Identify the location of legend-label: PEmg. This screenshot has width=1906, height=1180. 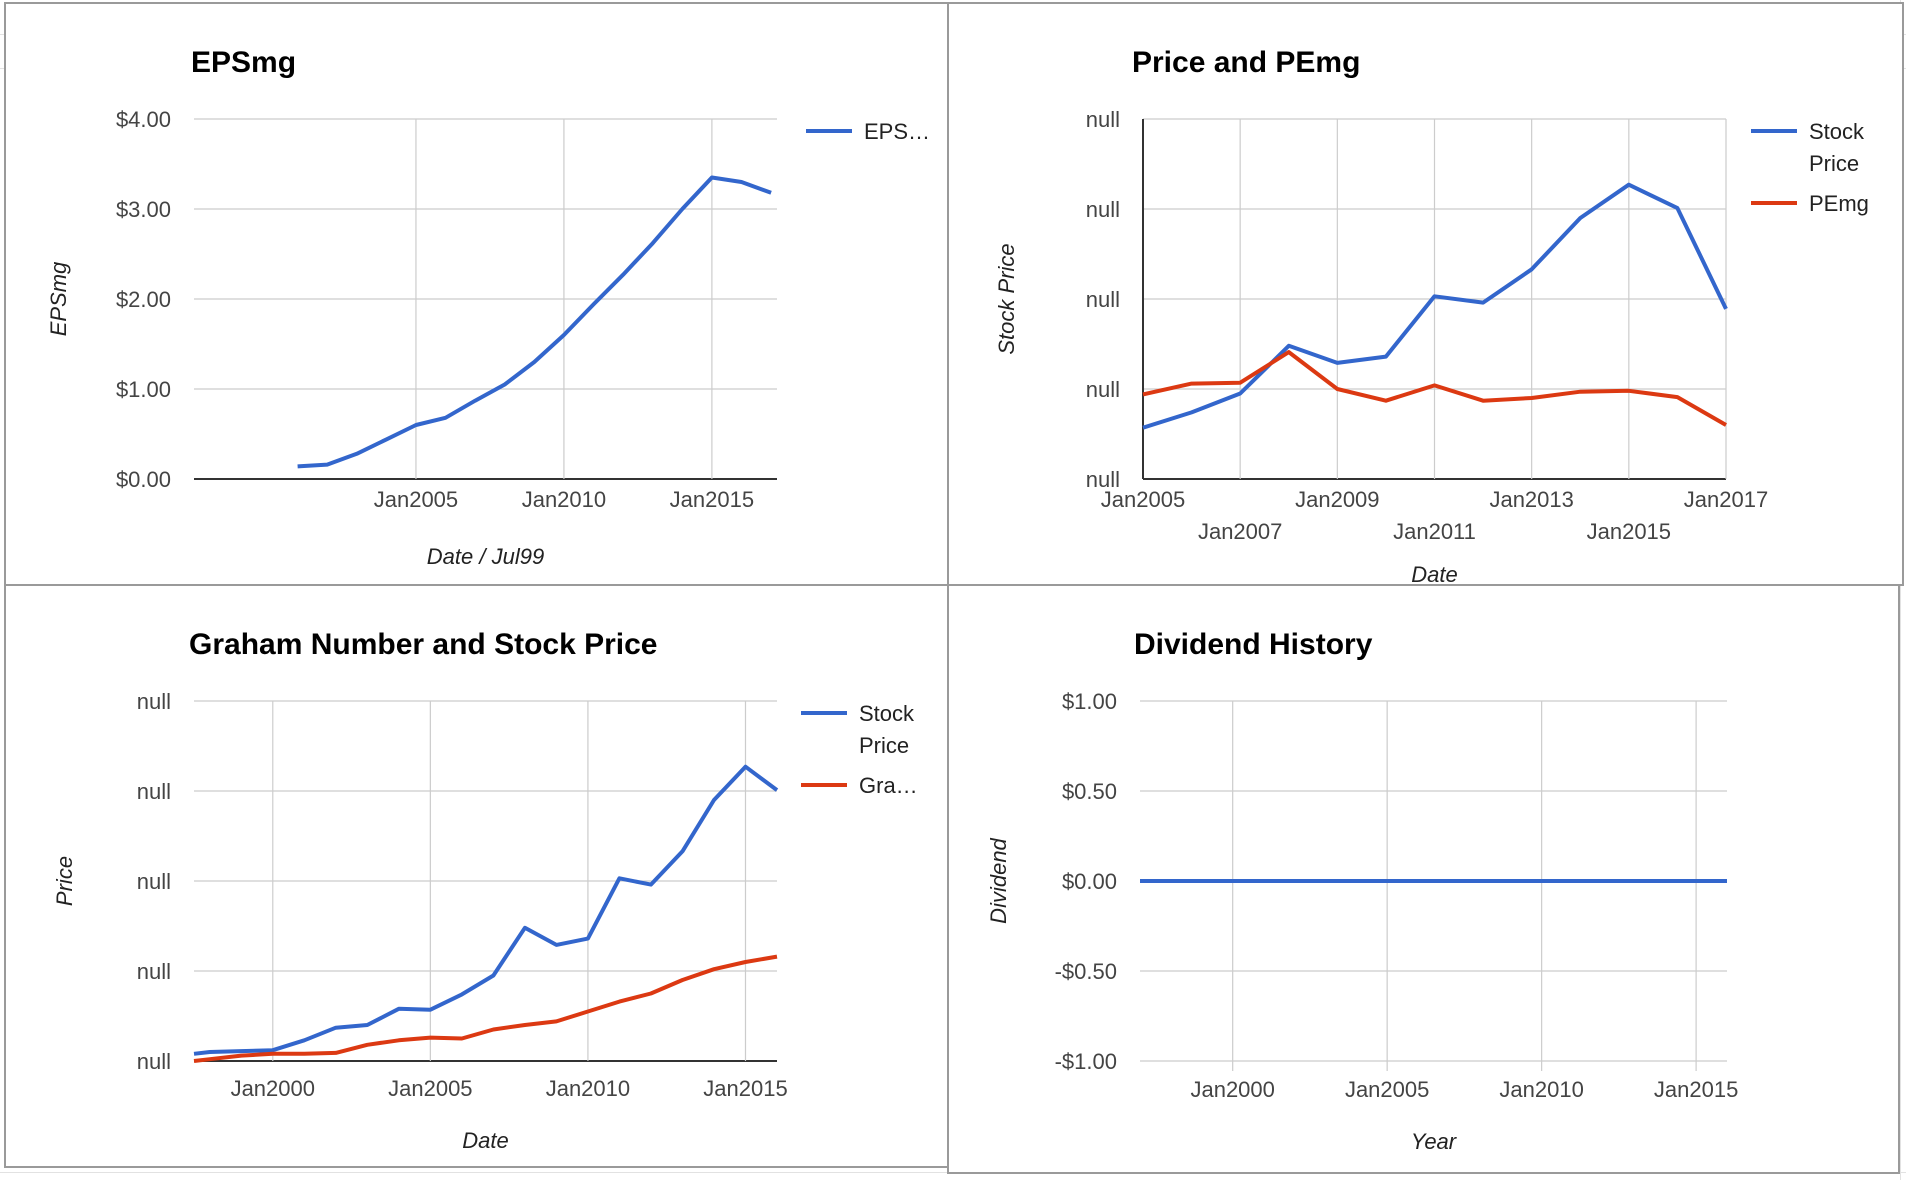
(1839, 203).